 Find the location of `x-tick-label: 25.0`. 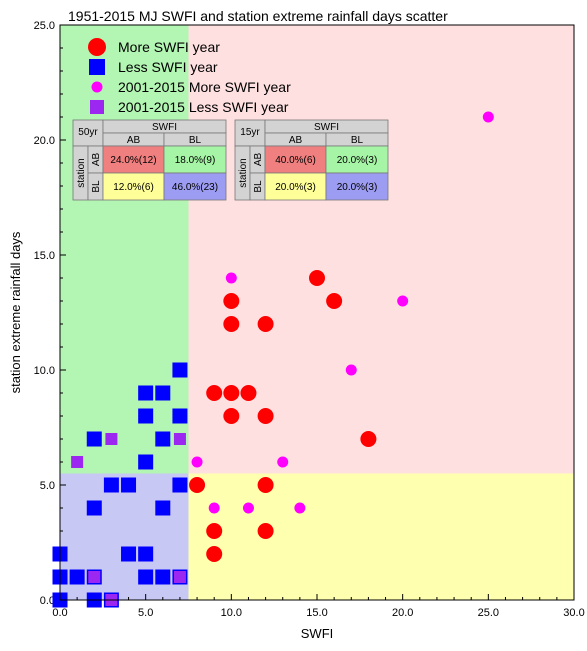

x-tick-label: 25.0 is located at coordinates (488, 613).